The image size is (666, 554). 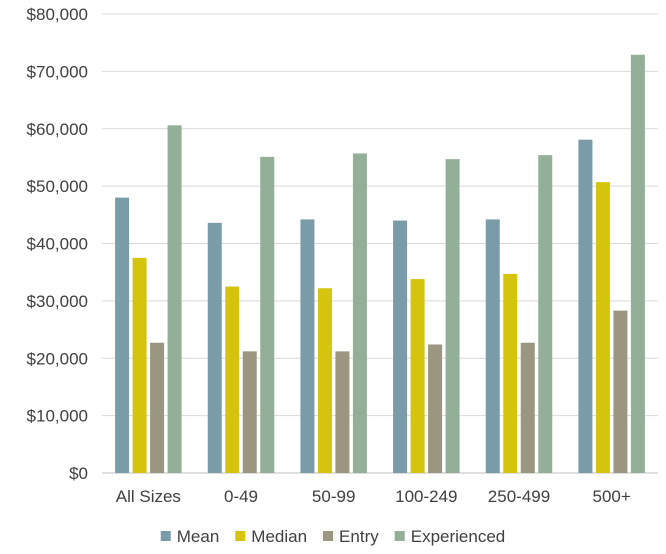 I want to click on legend-item-experienced: Experienced, so click(x=450, y=536).